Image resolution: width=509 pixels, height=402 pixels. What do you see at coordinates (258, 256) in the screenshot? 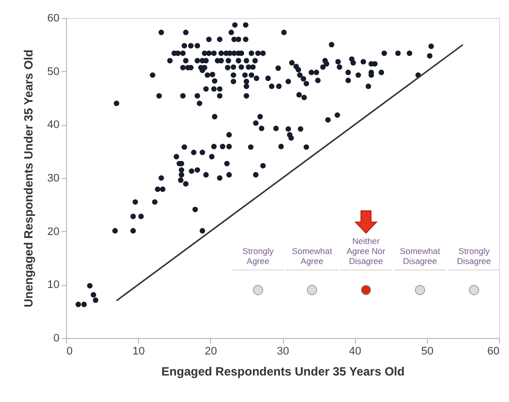
I see `annotation: Strongly Agree` at bounding box center [258, 256].